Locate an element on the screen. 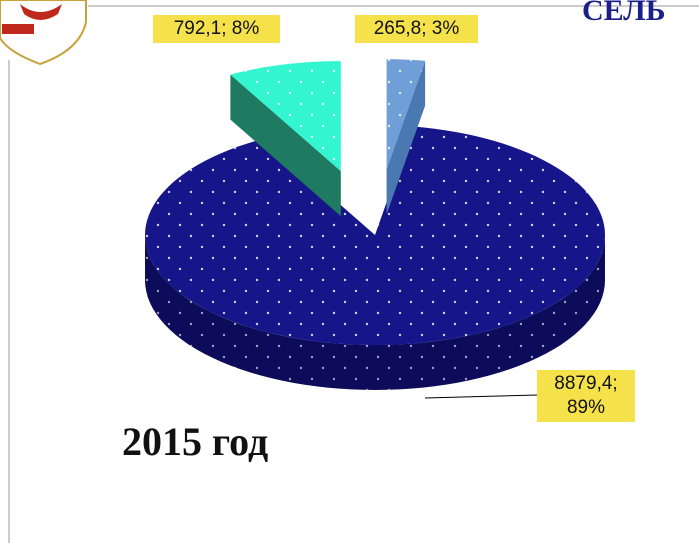 This screenshot has height=543, width=699. chart-title: СЕЛЬ is located at coordinates (624, 13).